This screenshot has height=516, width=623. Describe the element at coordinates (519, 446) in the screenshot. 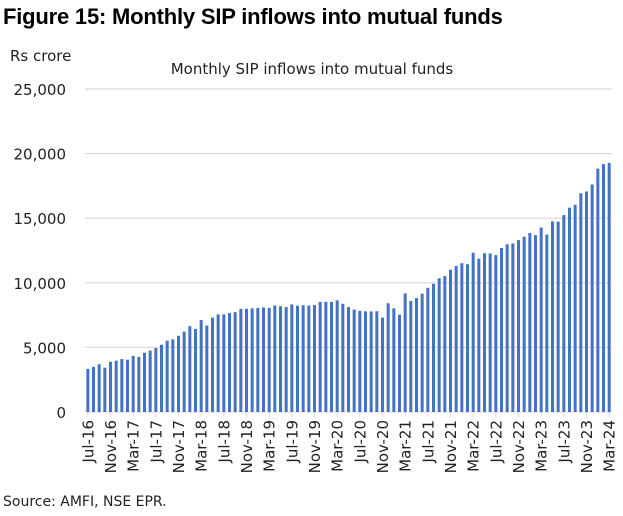

I see `x-tick-label: Nov-22` at that location.